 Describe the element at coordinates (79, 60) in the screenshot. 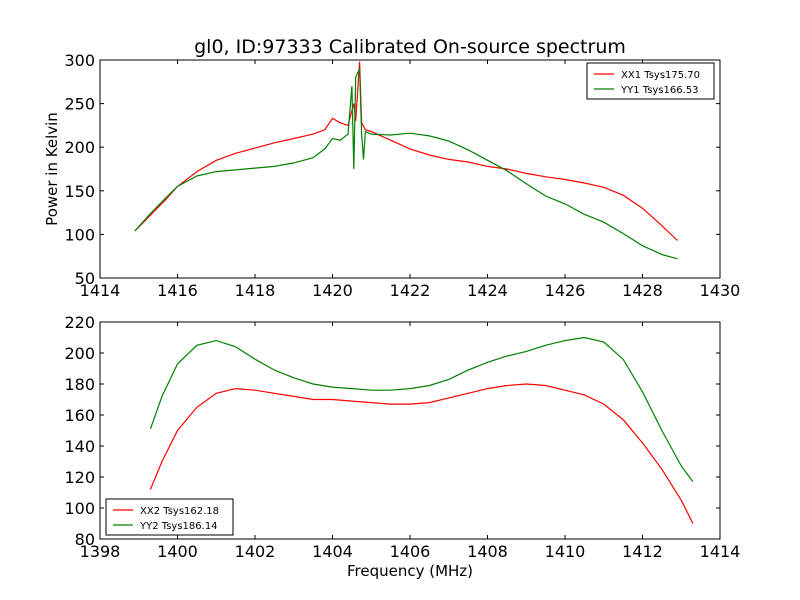

I see `y-tick-label: 300` at that location.